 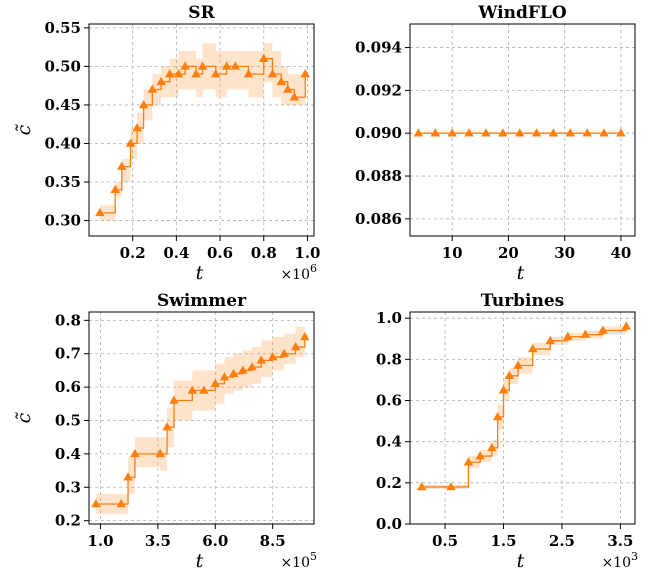 I want to click on y-tick-label: 0.35, so click(x=62, y=182).